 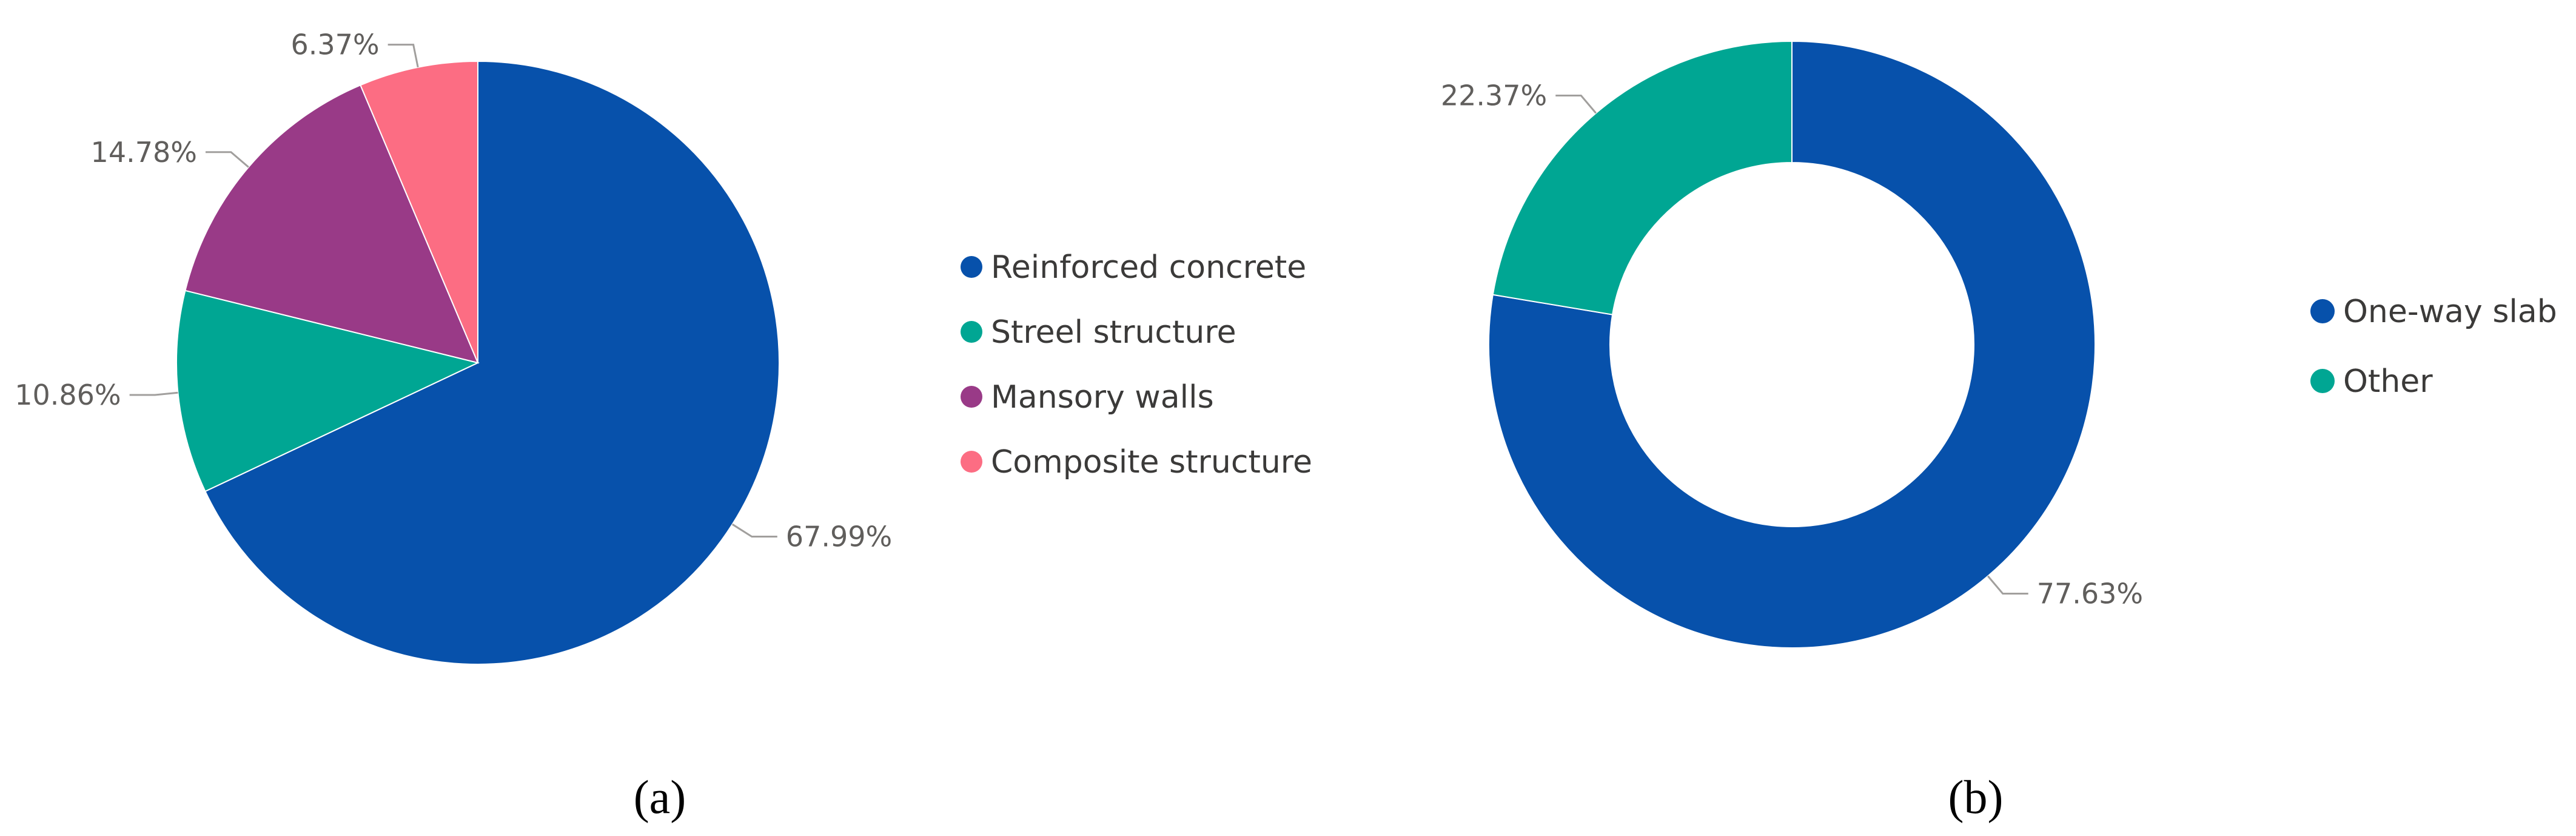 I want to click on legend-item-one-way-slab: One-way slab, so click(x=2433, y=312).